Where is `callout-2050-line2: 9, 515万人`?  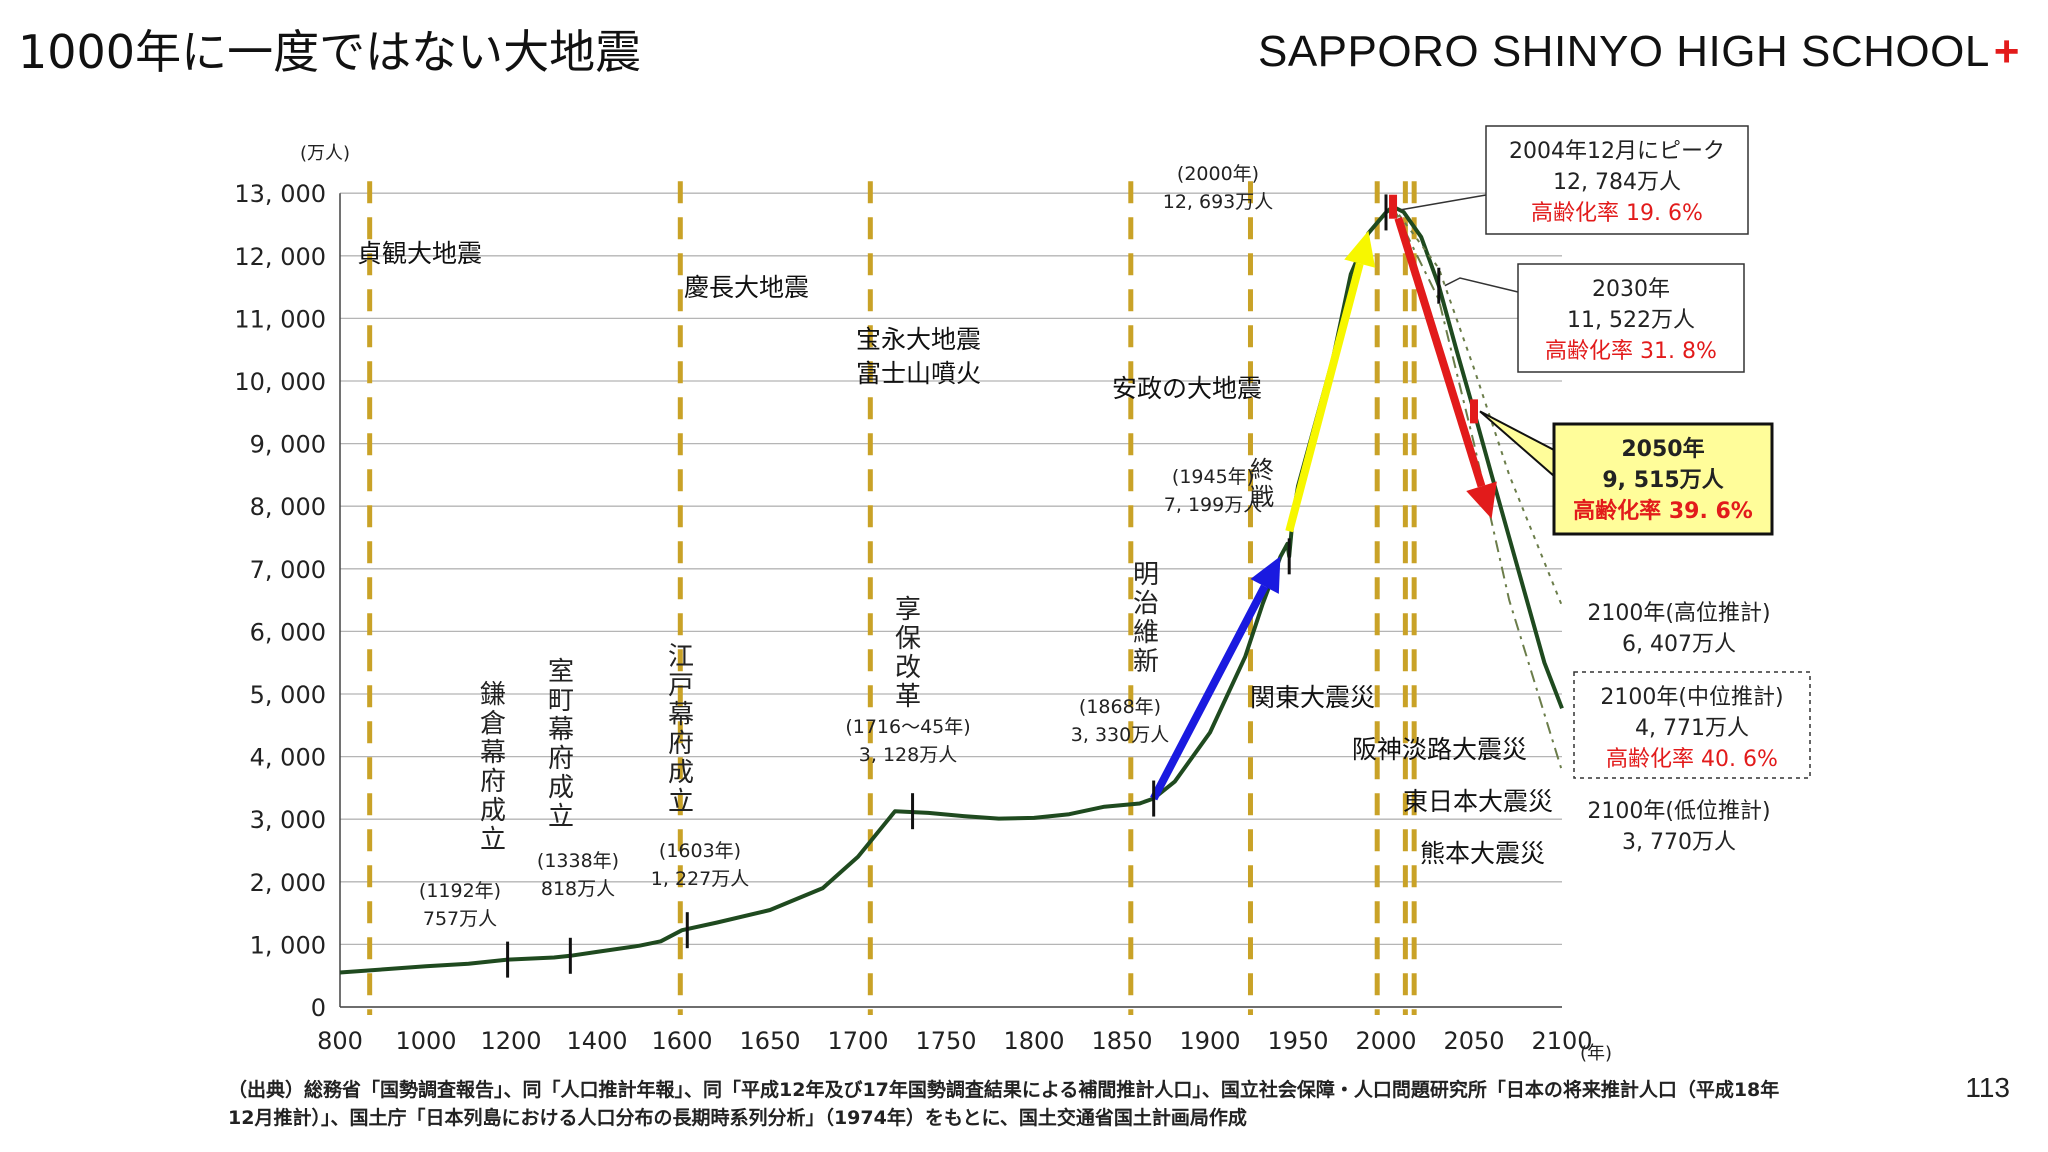
callout-2050-line2: 9, 515万人 is located at coordinates (1662, 480).